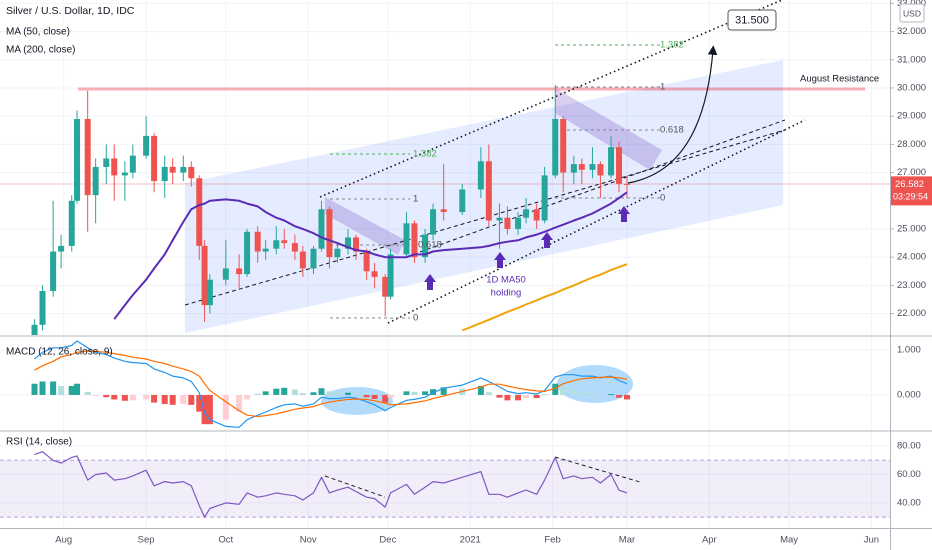 The image size is (932, 550). Describe the element at coordinates (672, 114) in the screenshot. I see `projection-arrow` at that location.